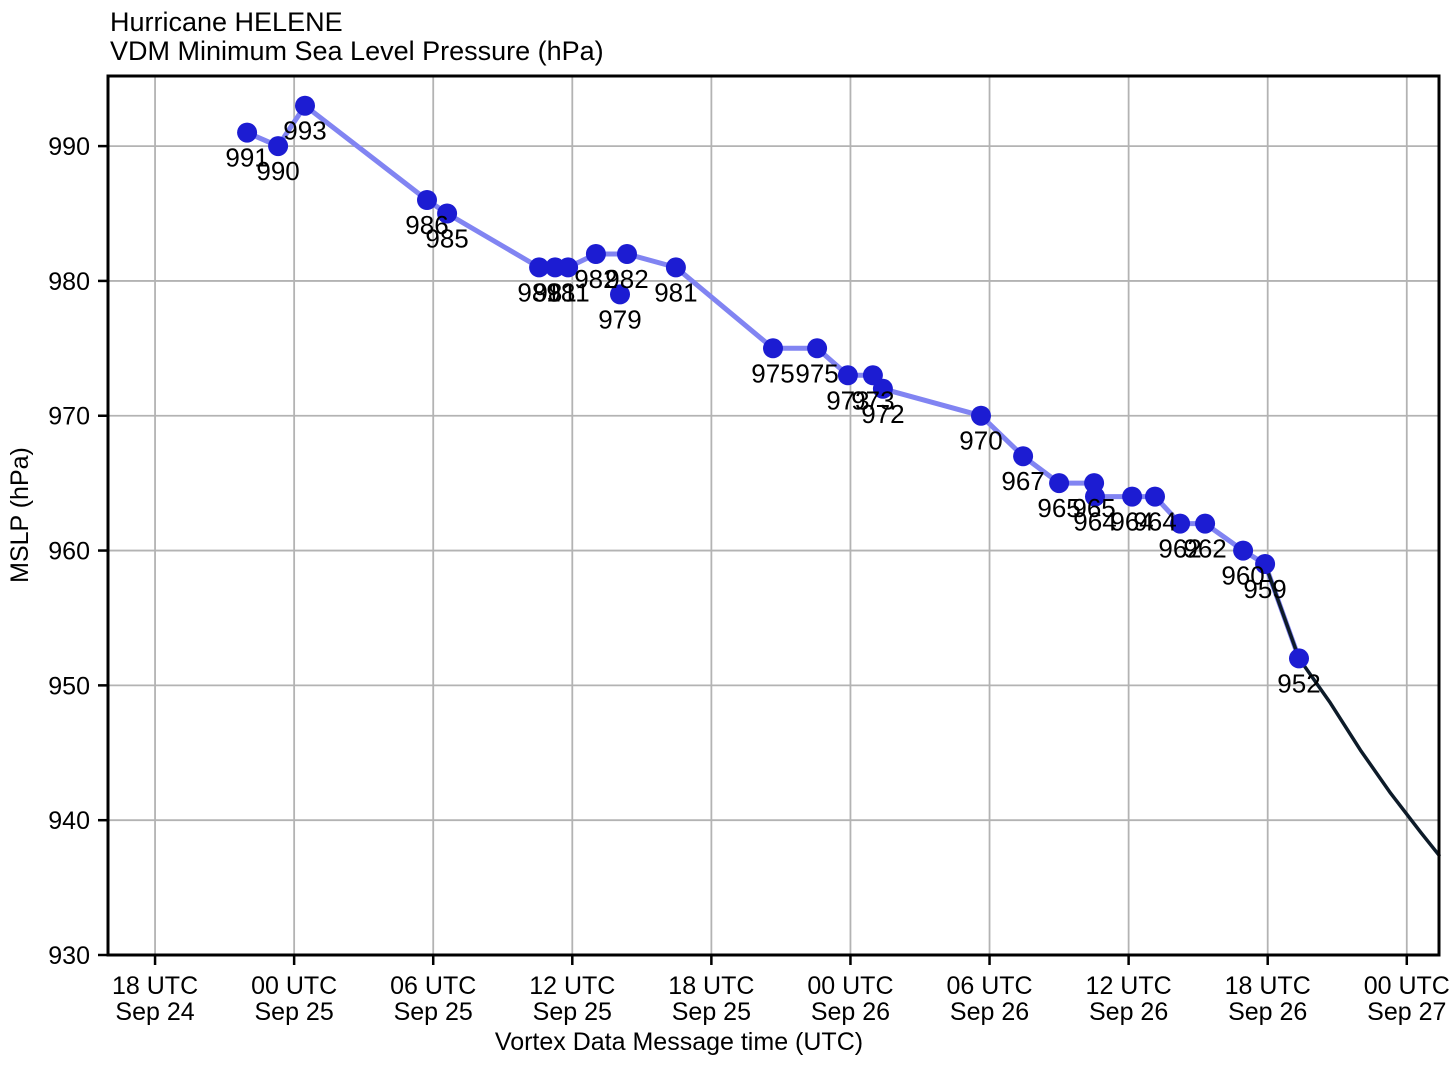 Image resolution: width=1456 pixels, height=1067 pixels. Describe the element at coordinates (619, 319) in the screenshot. I see `point-label: 979` at that location.